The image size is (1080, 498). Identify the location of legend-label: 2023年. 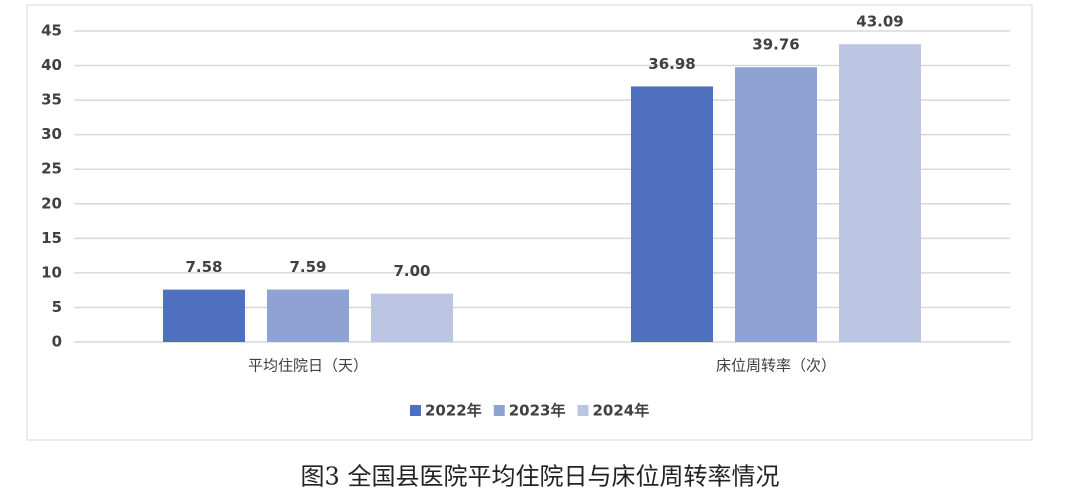
(537, 411).